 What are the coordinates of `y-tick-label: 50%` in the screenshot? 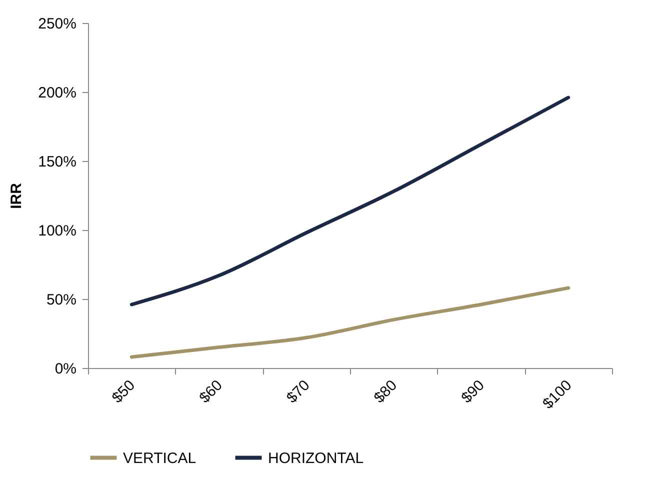 It's located at (61, 300).